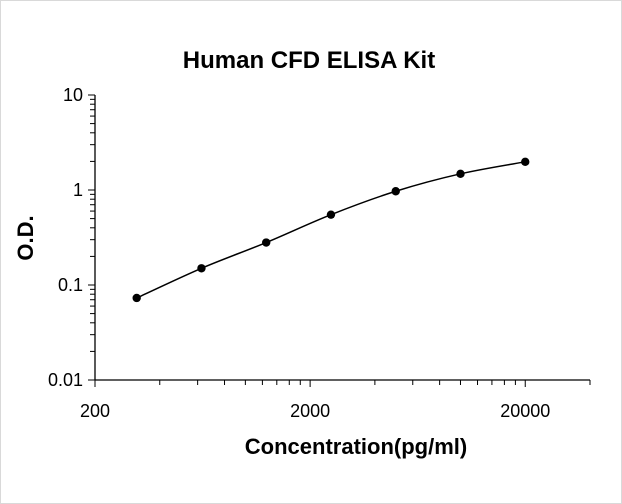 This screenshot has width=622, height=504. What do you see at coordinates (73, 95) in the screenshot?
I see `y-tick-label: 10` at bounding box center [73, 95].